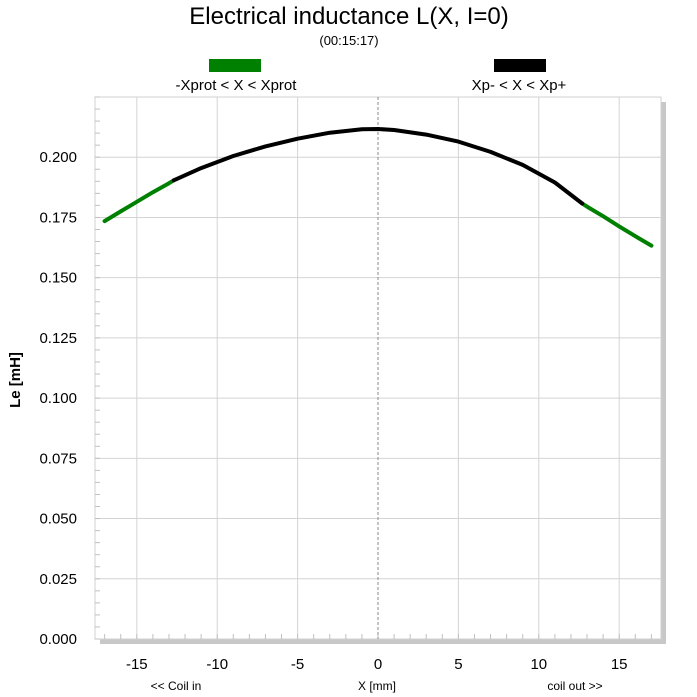 This screenshot has height=697, width=697. Describe the element at coordinates (58, 639) in the screenshot. I see `y-tick-label: 0.000` at that location.